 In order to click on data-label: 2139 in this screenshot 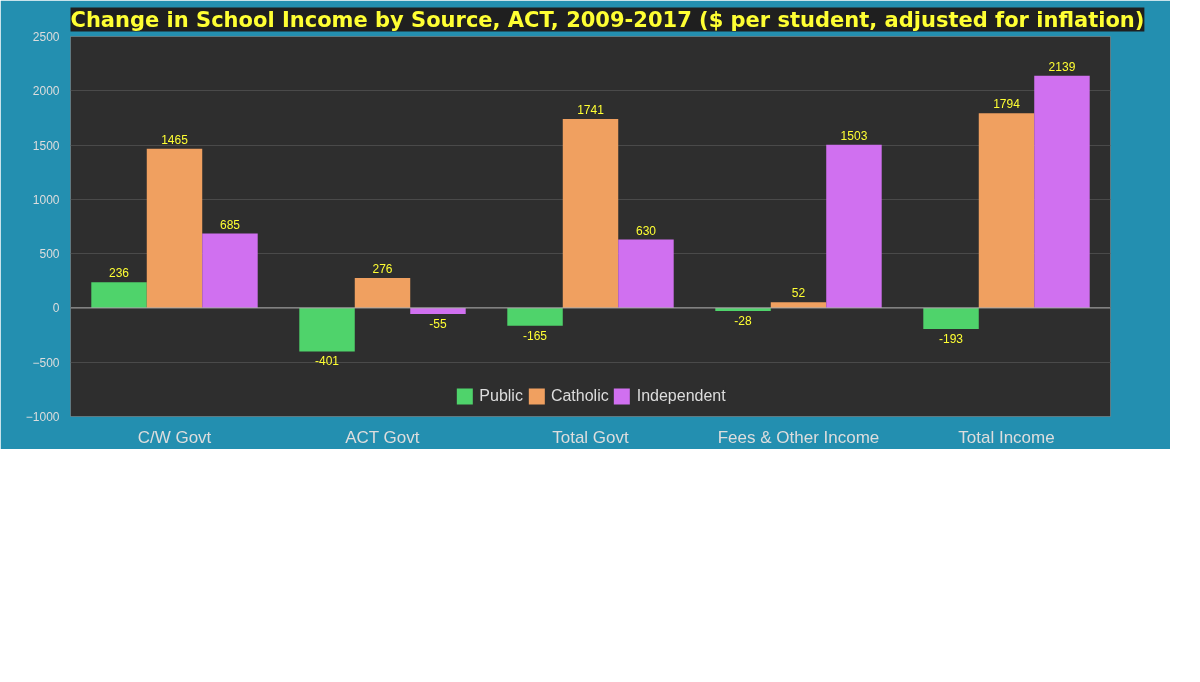, I will do `click(1062, 66)`.